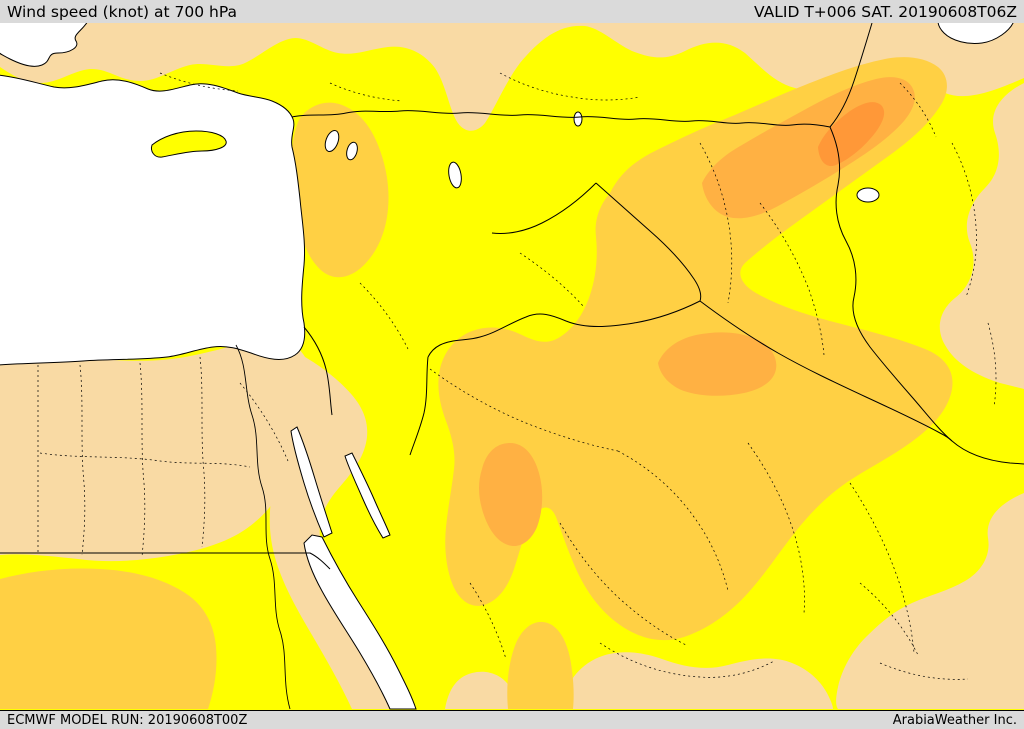 The width and height of the screenshot is (1024, 729). What do you see at coordinates (717, 364) in the screenshot?
I see `wind-contour-central-iraq-blob` at bounding box center [717, 364].